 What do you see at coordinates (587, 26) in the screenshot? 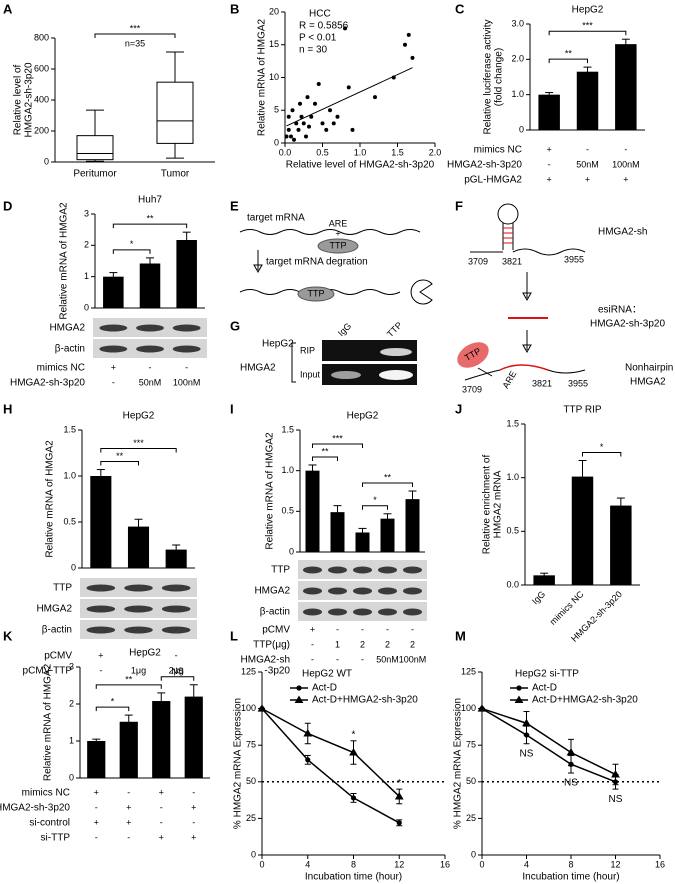
I see `significance-label: ***` at bounding box center [587, 26].